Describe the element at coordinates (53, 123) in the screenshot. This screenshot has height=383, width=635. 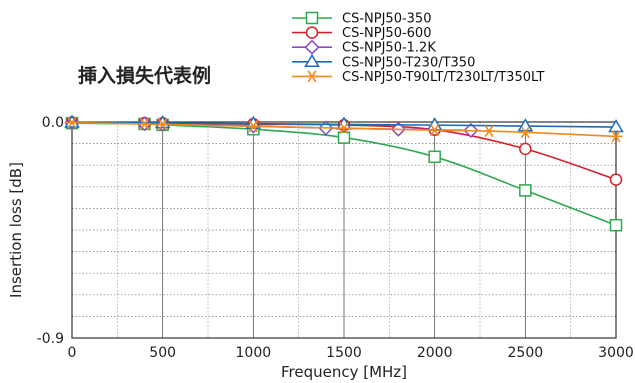
I see `y-tick-label: 0.0` at that location.